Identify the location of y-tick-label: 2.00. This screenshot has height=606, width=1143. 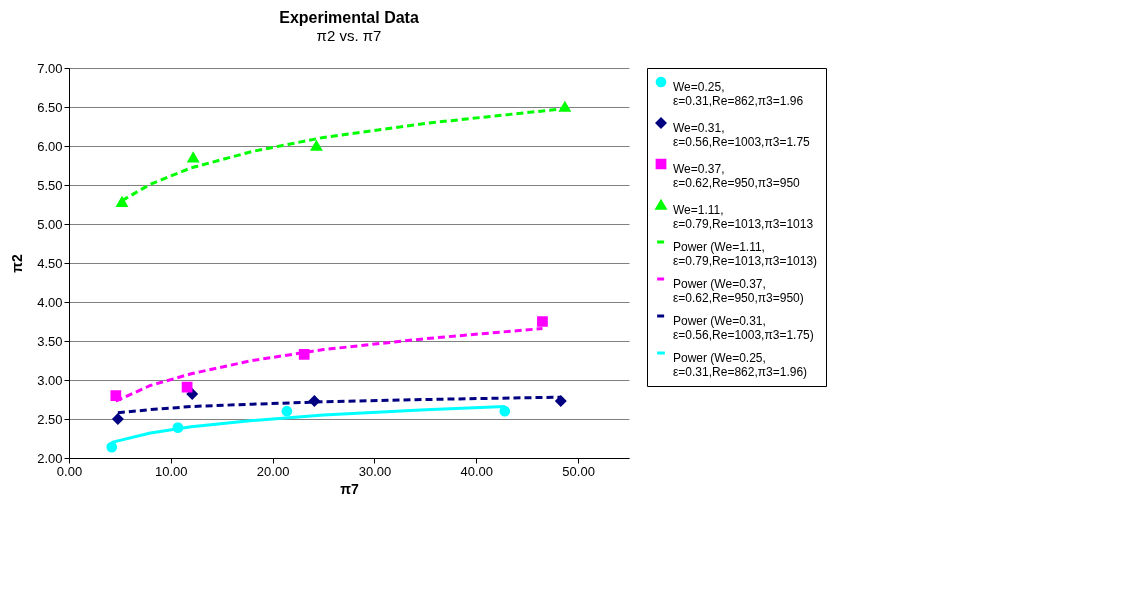
(50, 458).